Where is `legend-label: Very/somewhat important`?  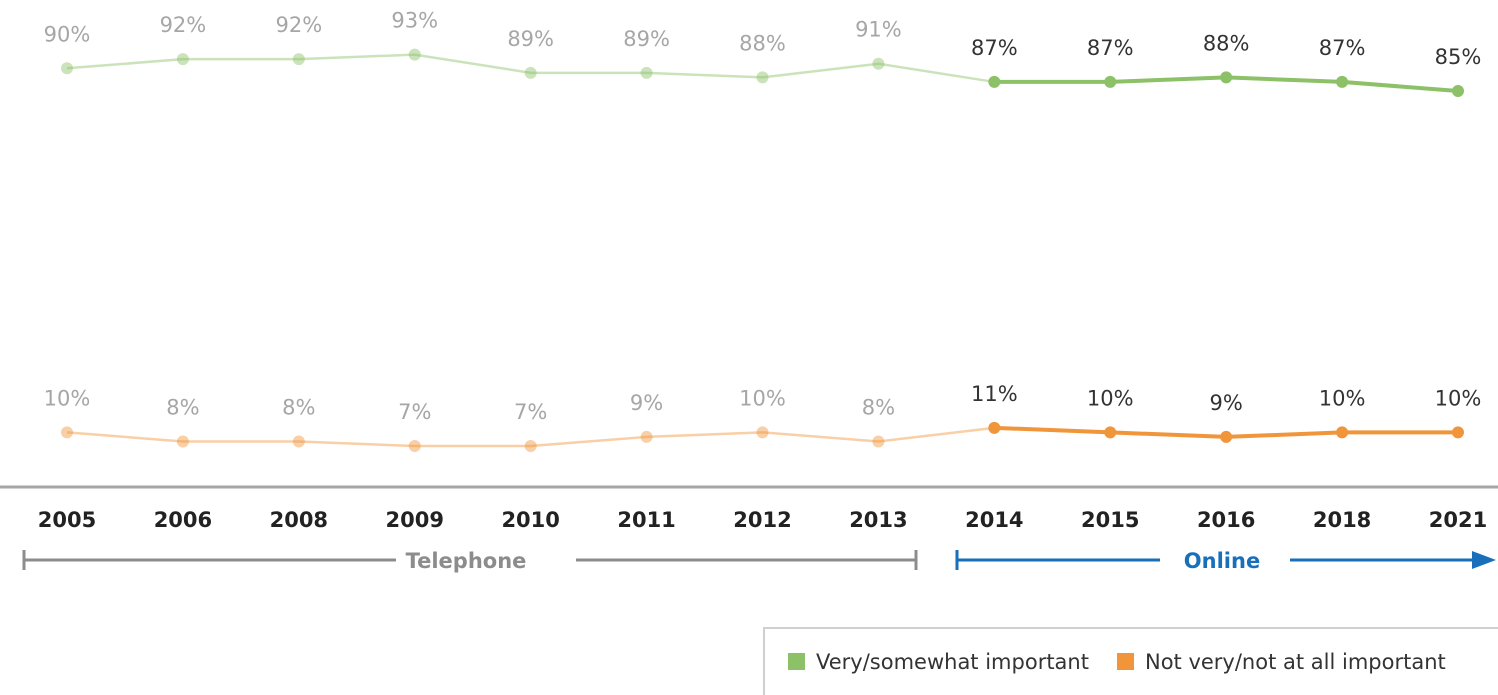 legend-label: Very/somewhat important is located at coordinates (952, 662).